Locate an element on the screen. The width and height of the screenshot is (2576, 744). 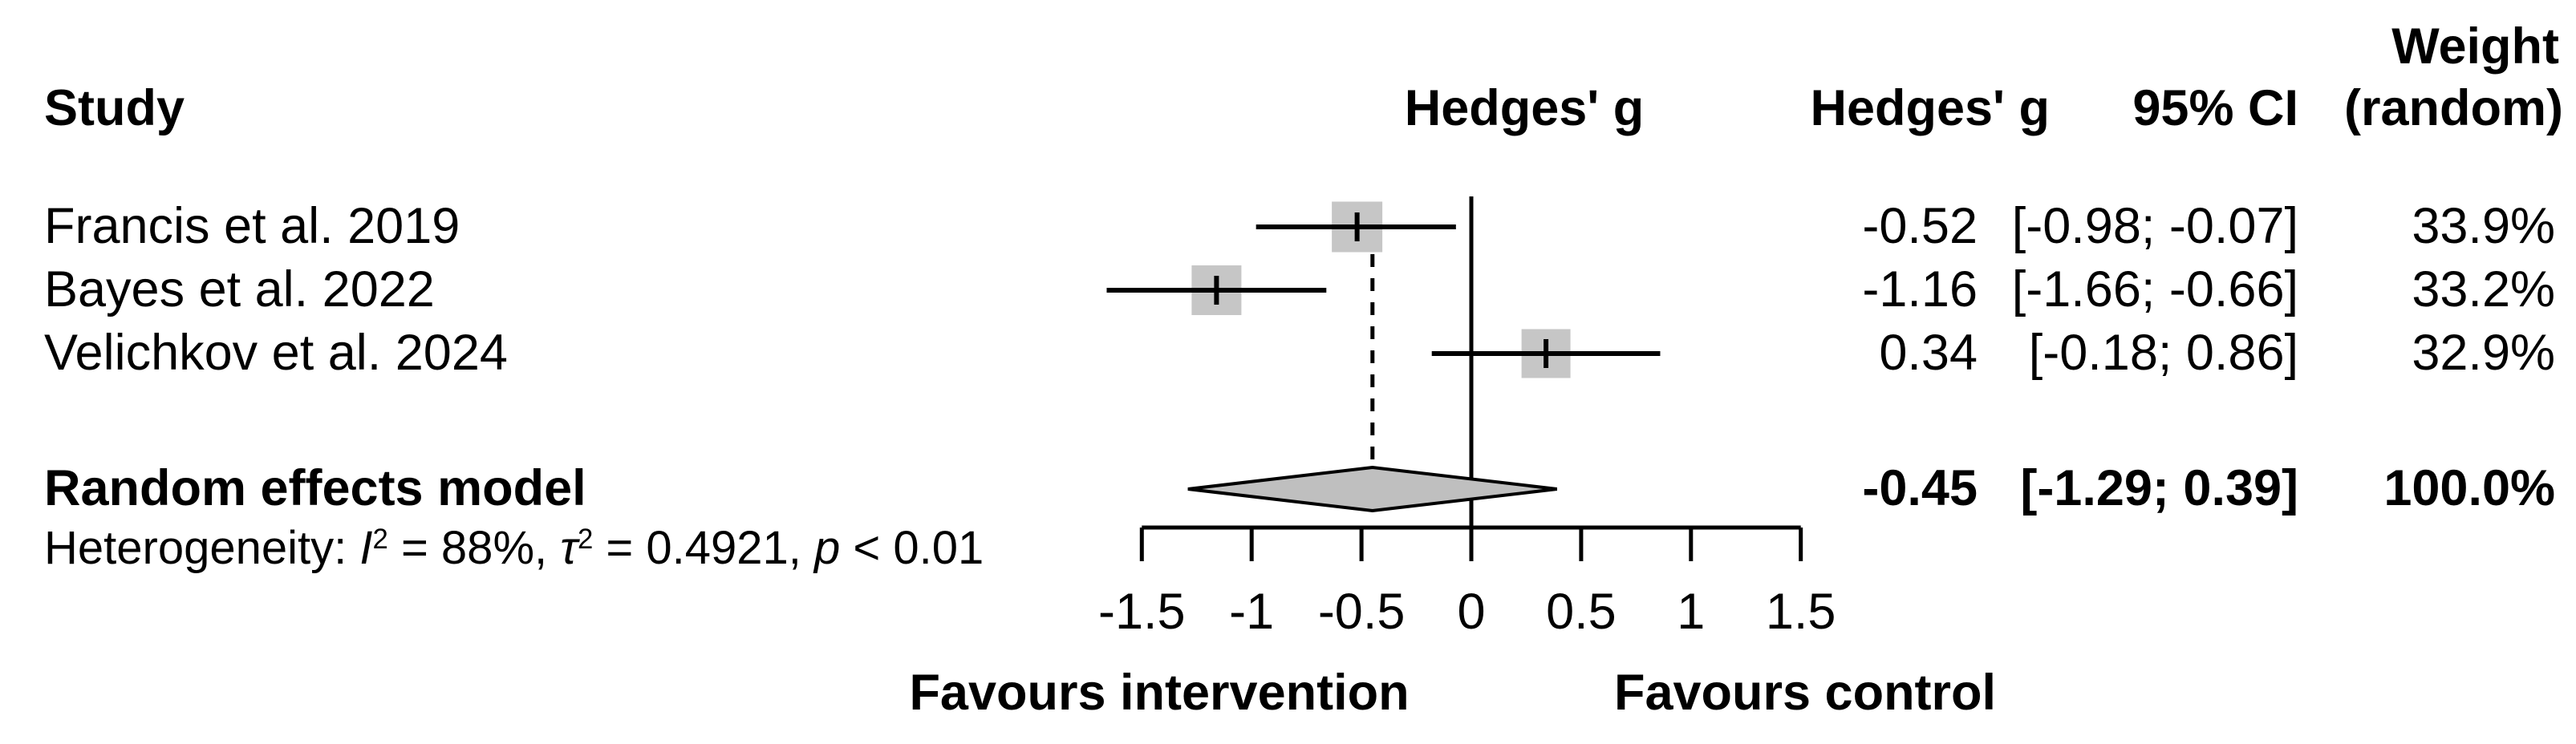
column-header-hedges-g: Hedges' g is located at coordinates (1930, 108).